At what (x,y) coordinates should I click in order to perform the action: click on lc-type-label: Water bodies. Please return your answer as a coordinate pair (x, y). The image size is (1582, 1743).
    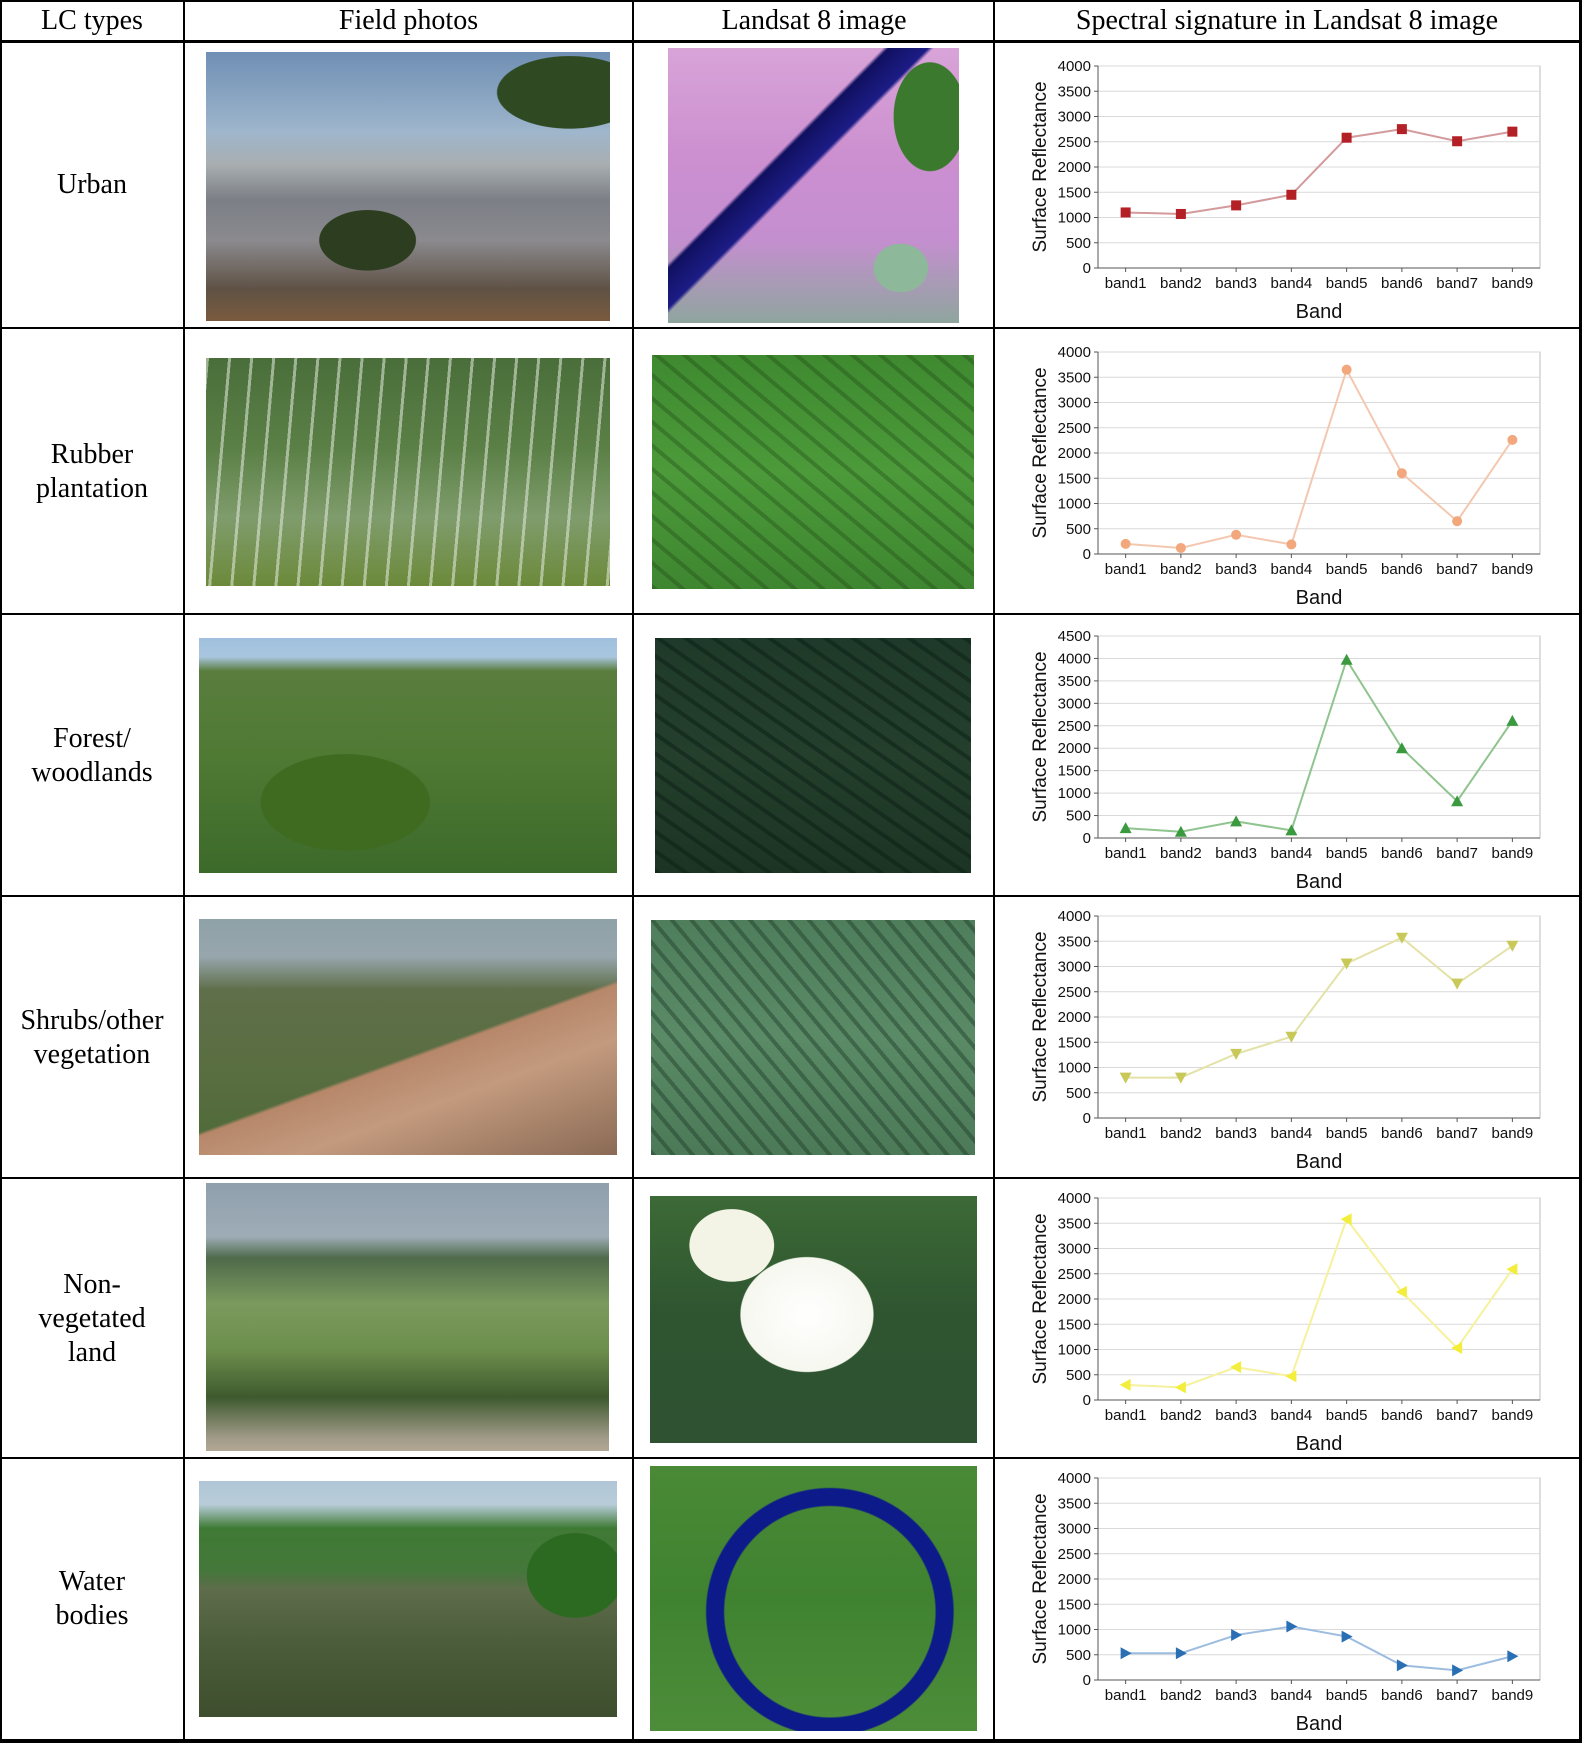
    Looking at the image, I should click on (92, 1598).